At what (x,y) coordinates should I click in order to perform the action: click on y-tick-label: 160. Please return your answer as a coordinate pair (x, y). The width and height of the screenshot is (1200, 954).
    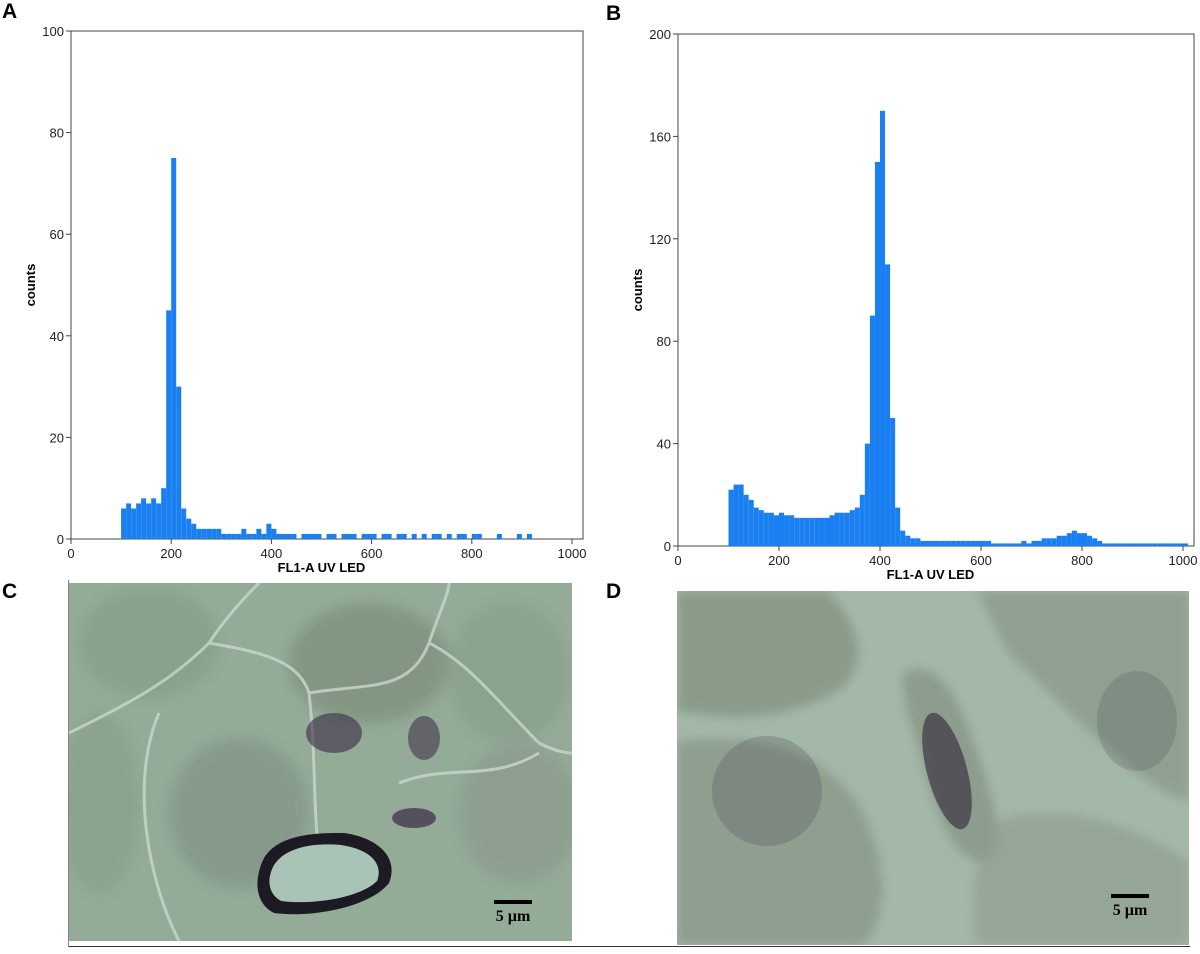
    Looking at the image, I should click on (660, 136).